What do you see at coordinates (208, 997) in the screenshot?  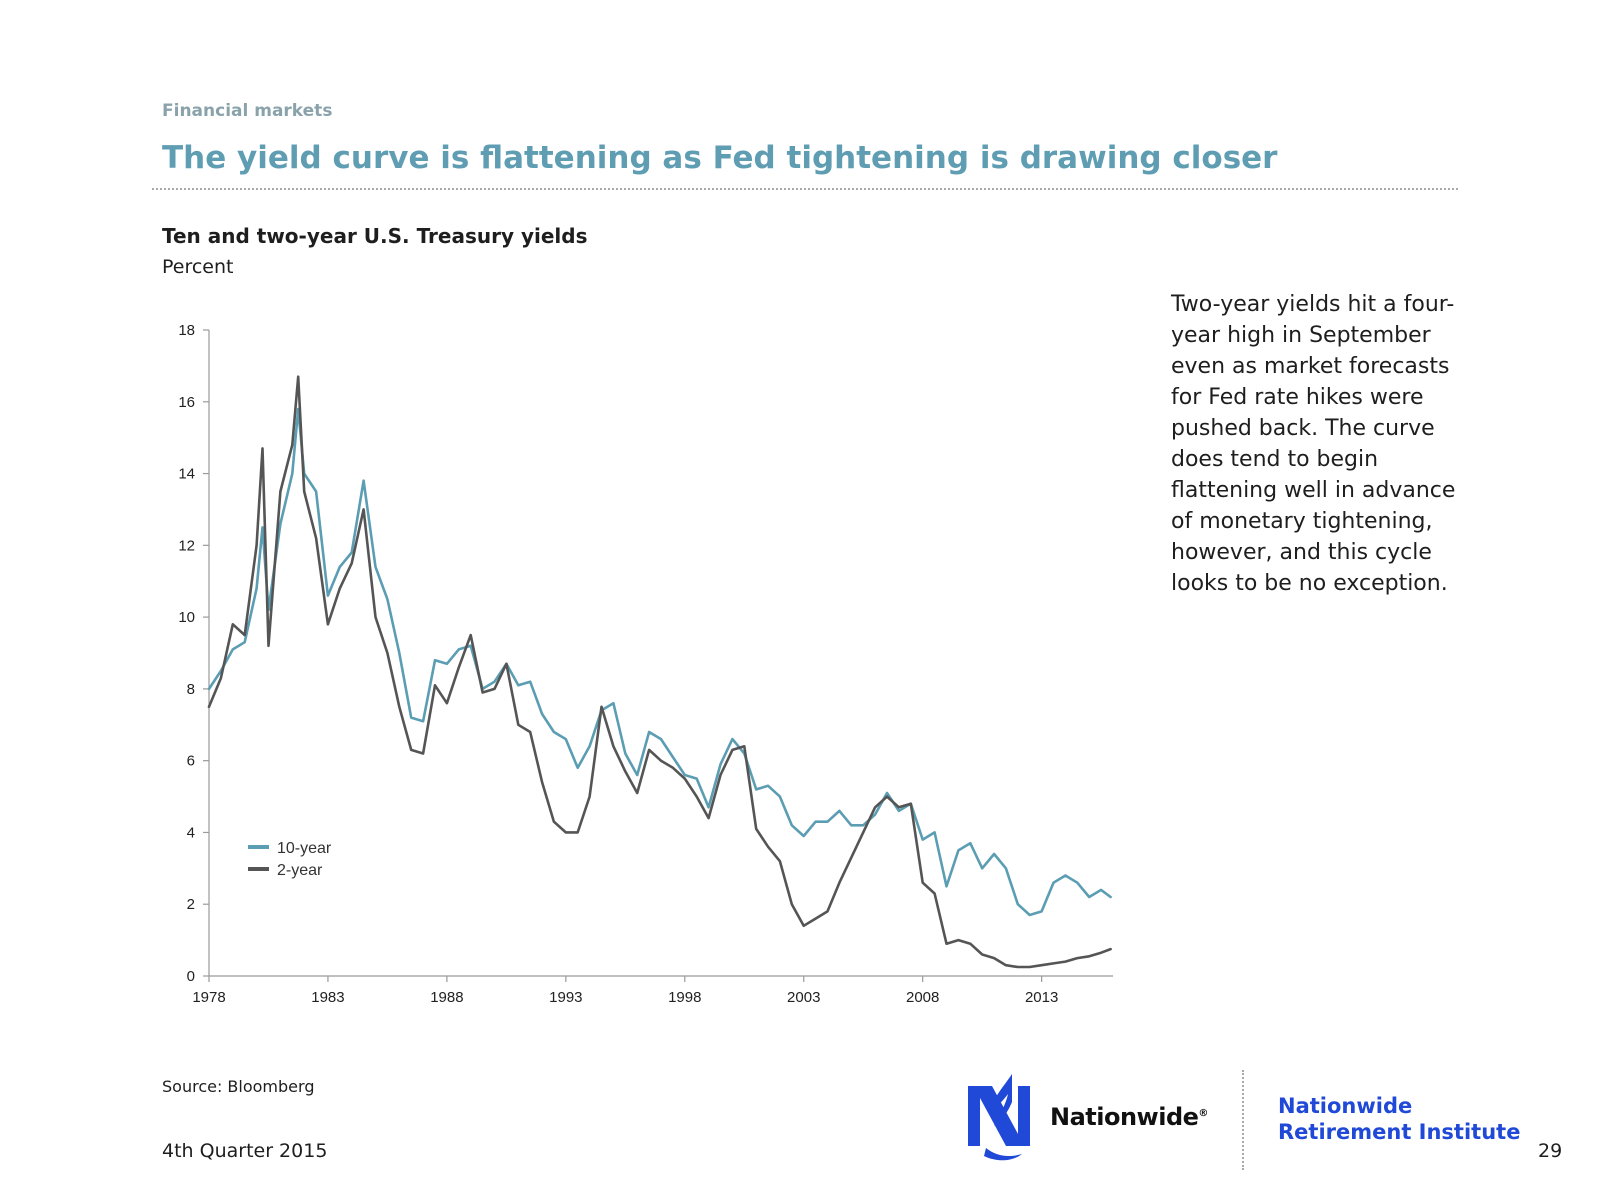 I see `x-tick-label: 1978` at bounding box center [208, 997].